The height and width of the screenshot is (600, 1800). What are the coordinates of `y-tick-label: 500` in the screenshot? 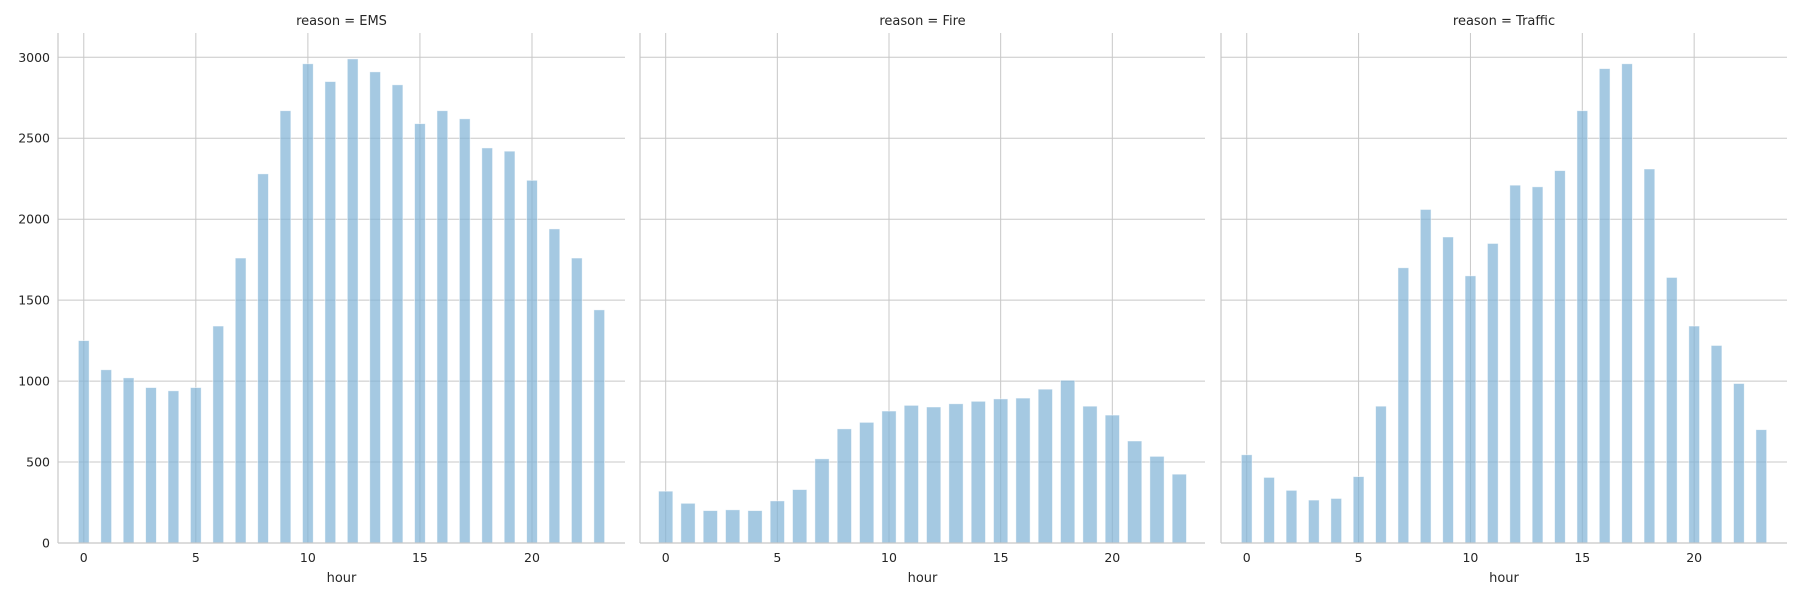 It's located at (38, 462).